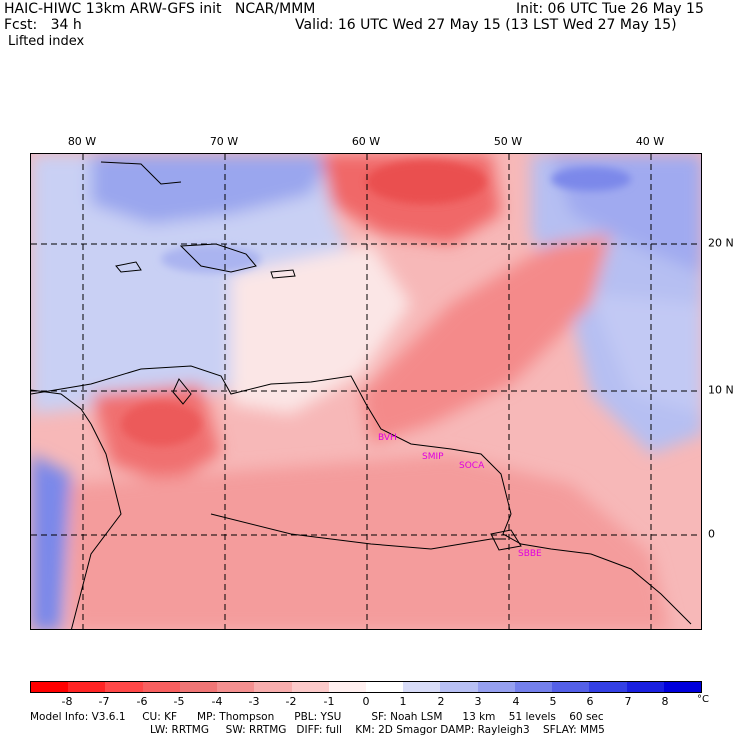 This screenshot has width=740, height=740. What do you see at coordinates (96, 526) in the screenshot?
I see `border-andes` at bounding box center [96, 526].